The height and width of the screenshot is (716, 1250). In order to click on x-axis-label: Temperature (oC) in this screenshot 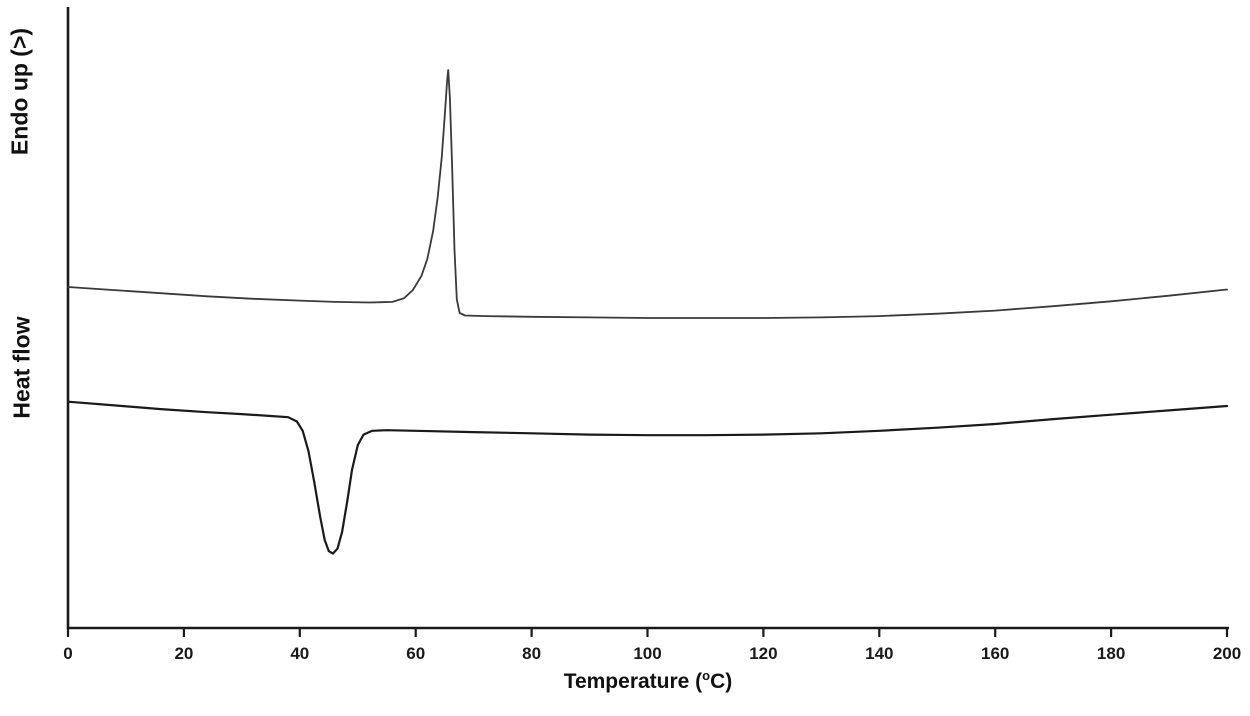, I will do `click(648, 681)`.